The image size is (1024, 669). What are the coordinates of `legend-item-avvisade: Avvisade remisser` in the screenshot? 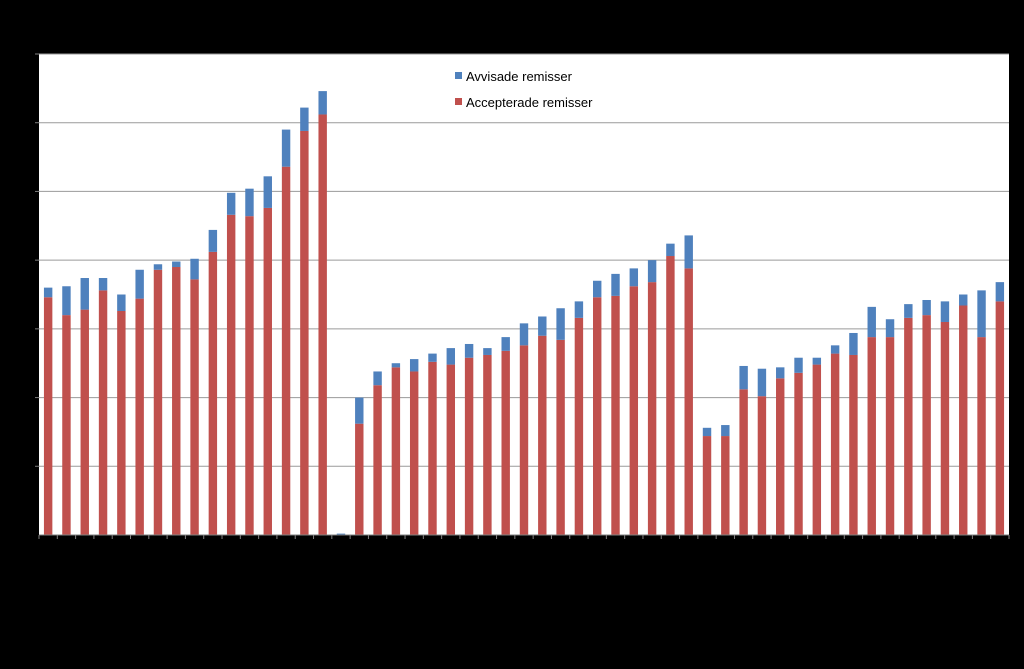 It's located at (514, 76).